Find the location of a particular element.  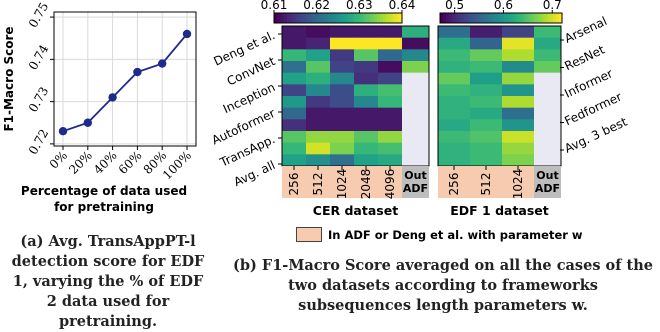

edf-colorbar-frame is located at coordinates (501, 18).